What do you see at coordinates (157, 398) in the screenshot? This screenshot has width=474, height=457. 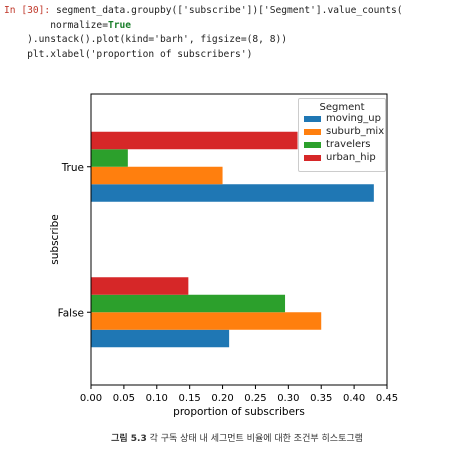 I see `x-tick-label: 0.10` at bounding box center [157, 398].